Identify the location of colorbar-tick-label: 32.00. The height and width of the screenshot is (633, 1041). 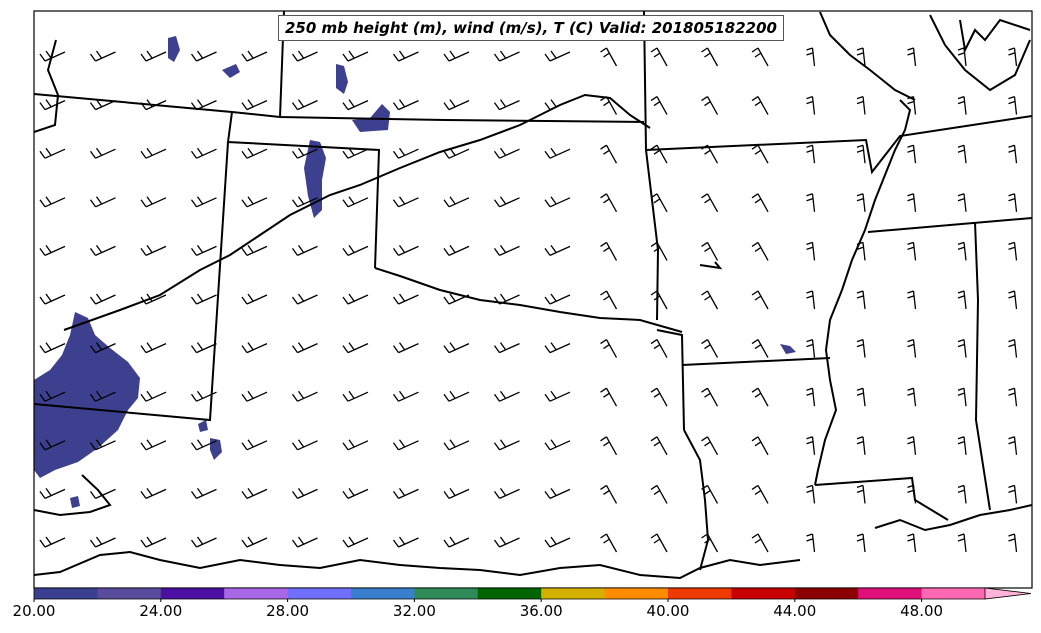
(414, 611).